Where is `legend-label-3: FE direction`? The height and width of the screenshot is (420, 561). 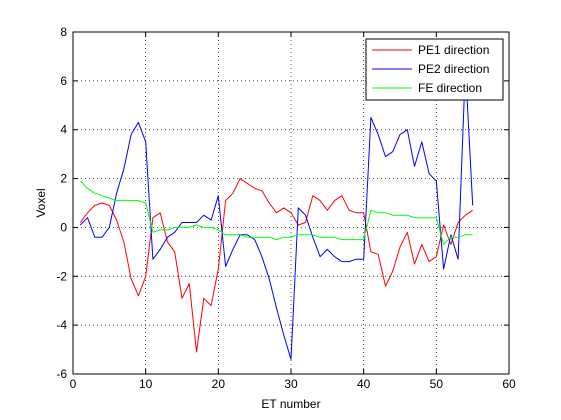
legend-label-3: FE direction is located at coordinates (450, 88).